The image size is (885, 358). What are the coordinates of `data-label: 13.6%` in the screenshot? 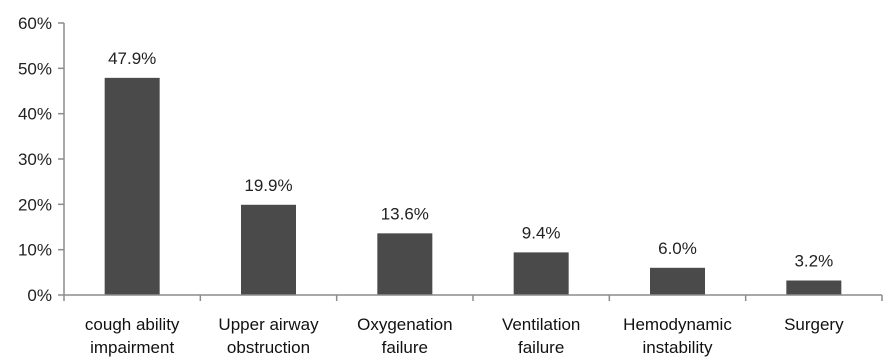 It's located at (405, 213).